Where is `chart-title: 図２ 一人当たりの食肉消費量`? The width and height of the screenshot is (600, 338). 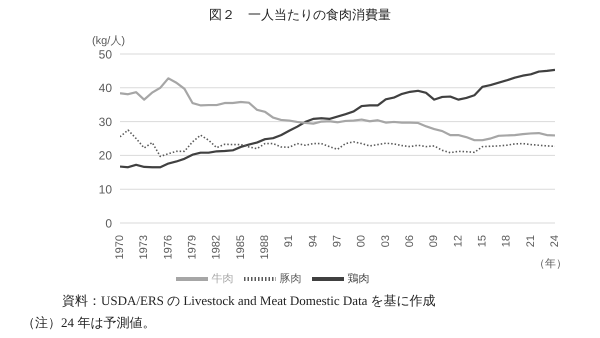 chart-title: 図２ 一人当たりの食肉消費量 is located at coordinates (300, 15).